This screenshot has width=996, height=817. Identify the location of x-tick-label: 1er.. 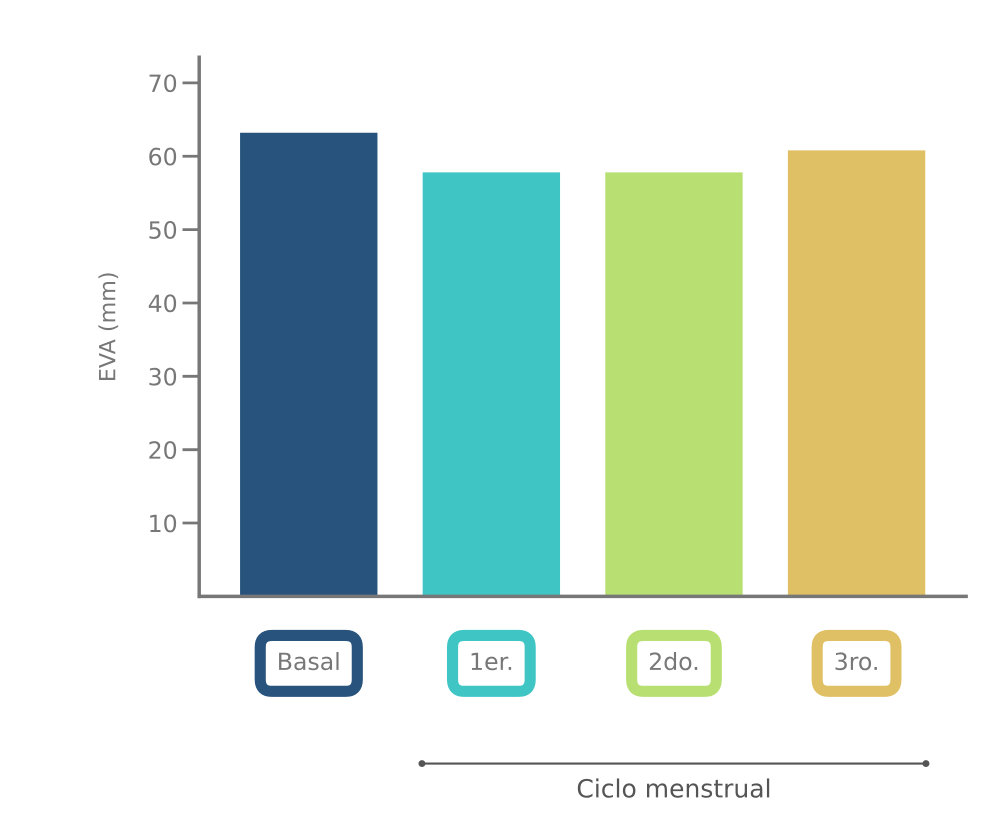
(492, 661).